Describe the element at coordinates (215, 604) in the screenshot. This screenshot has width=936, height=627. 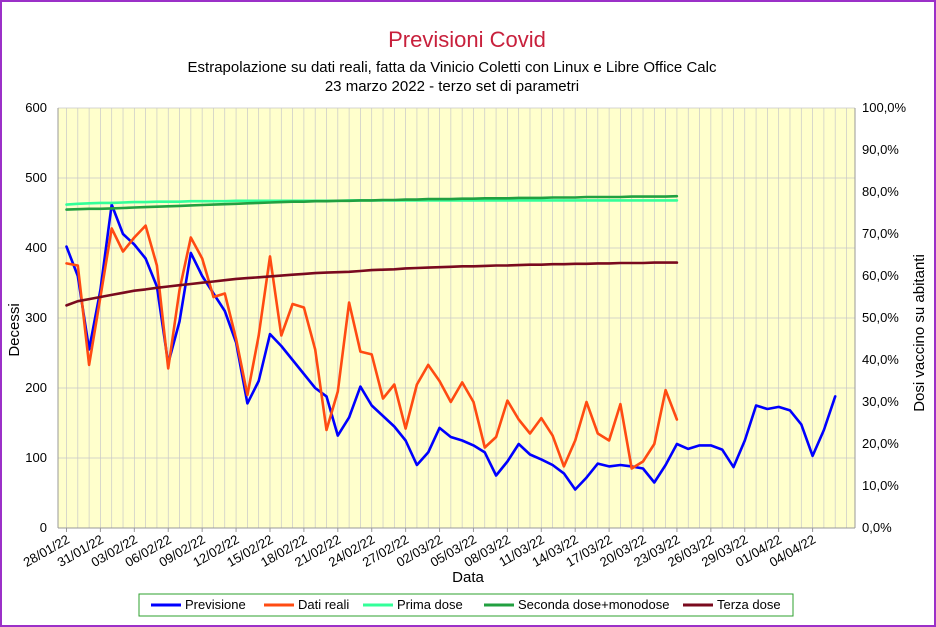
I see `legend-label-previsione: Previsione` at that location.